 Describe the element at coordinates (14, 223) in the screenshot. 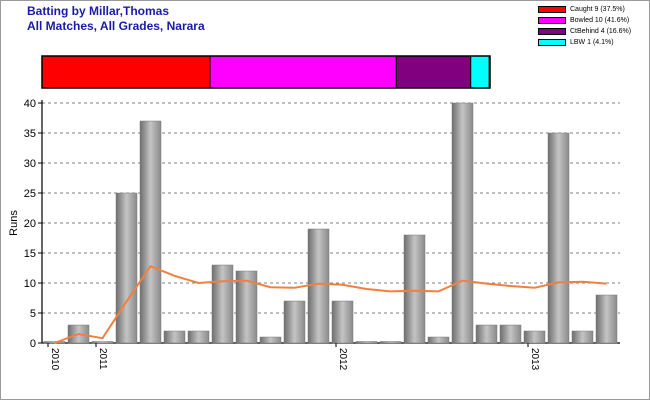

I see `y-axis-label: Runs` at that location.